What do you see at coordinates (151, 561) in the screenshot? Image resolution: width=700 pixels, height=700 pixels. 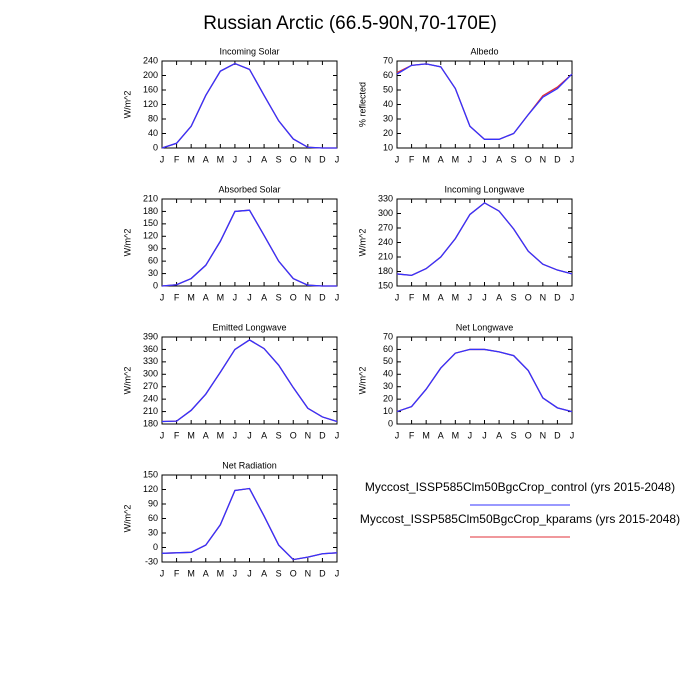 I see `y-tick-label: -30` at bounding box center [151, 561].